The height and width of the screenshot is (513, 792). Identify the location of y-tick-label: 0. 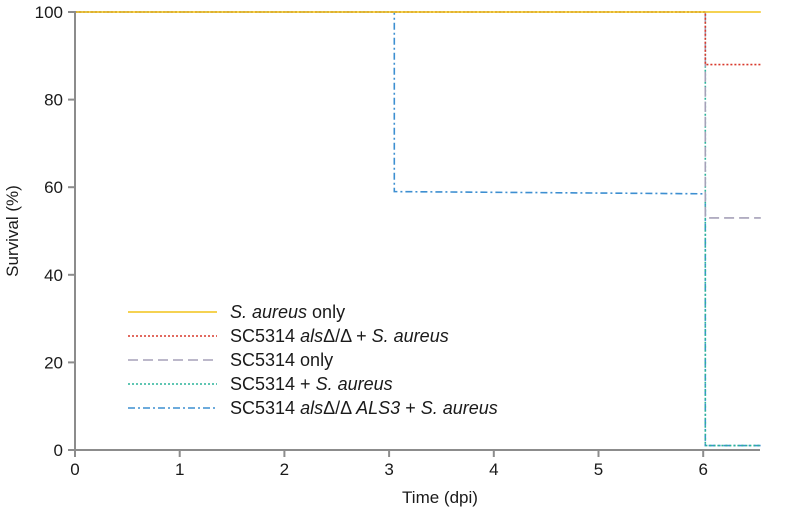
(58, 450).